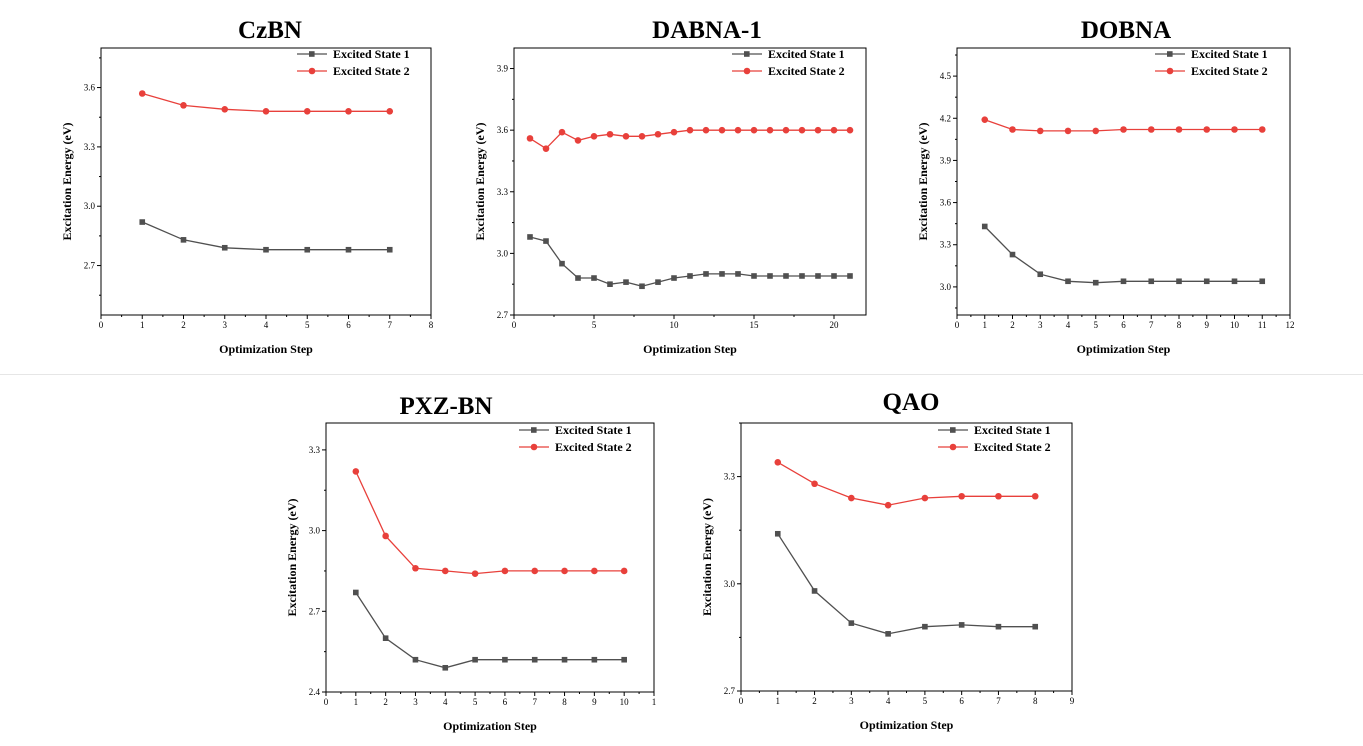 The height and width of the screenshot is (746, 1363). I want to click on x-tick-label: 9, so click(1072, 701).